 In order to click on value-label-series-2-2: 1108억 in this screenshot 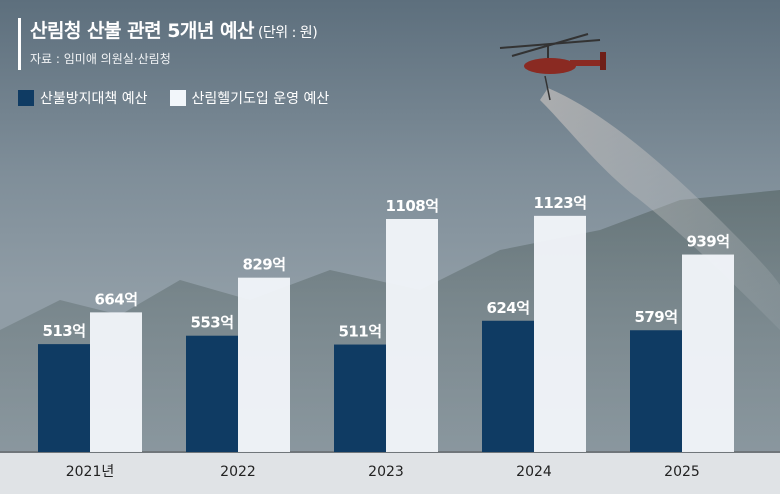, I will do `click(411, 206)`.